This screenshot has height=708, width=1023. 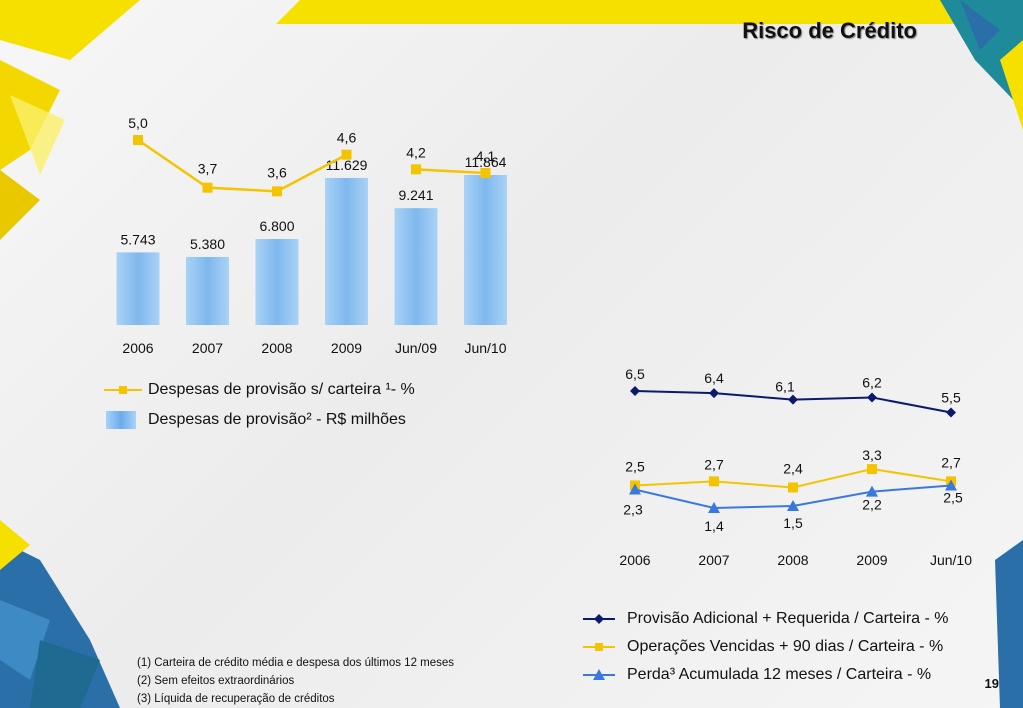 I want to click on legend-navy-diamond-icon, so click(x=605, y=619).